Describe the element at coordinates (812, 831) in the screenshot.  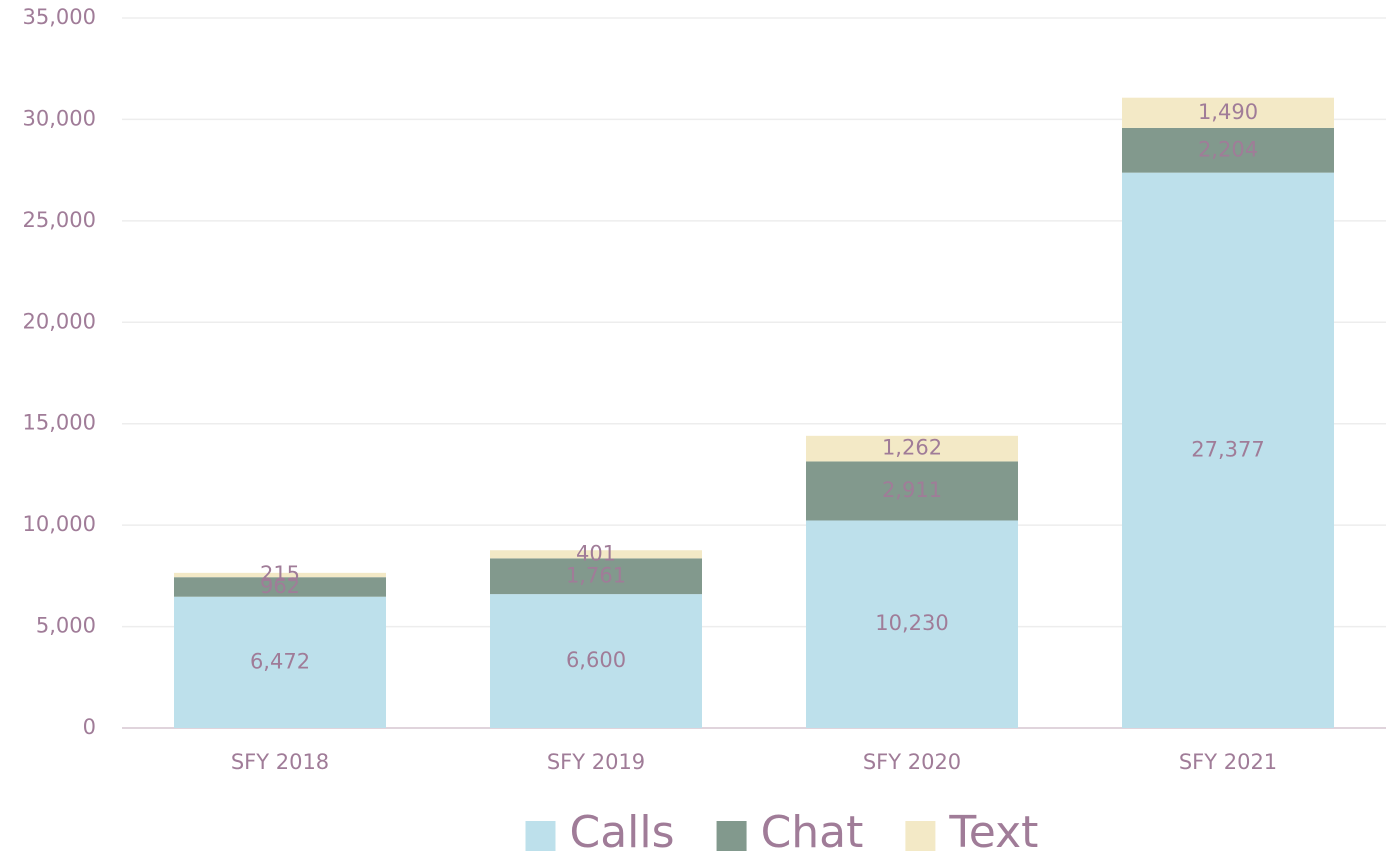
I see `legend-label: Chat` at that location.